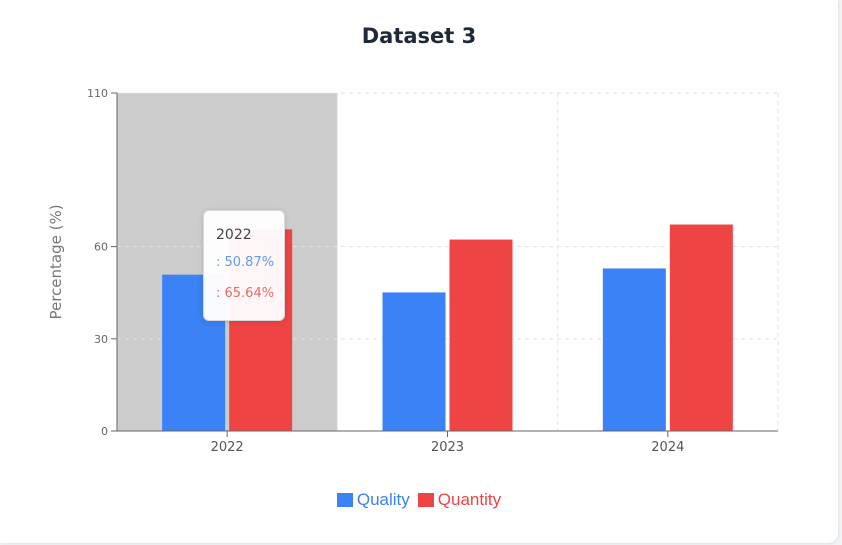 This screenshot has width=842, height=545. I want to click on y-tick-label: 110, so click(97, 93).